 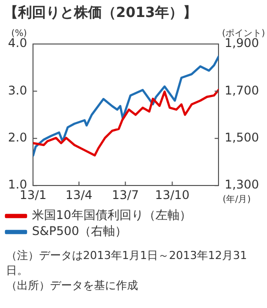 What do you see at coordinates (242, 90) in the screenshot?
I see `y2-tick-label: 1,700` at bounding box center [242, 90].